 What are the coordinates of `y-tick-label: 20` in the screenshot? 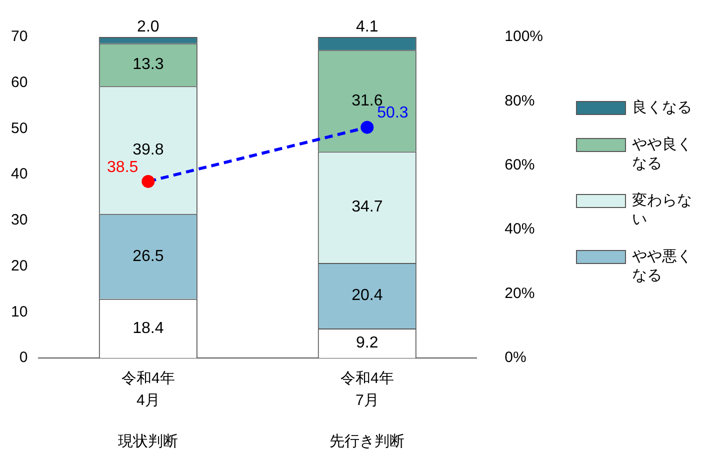 It's located at (19, 265).